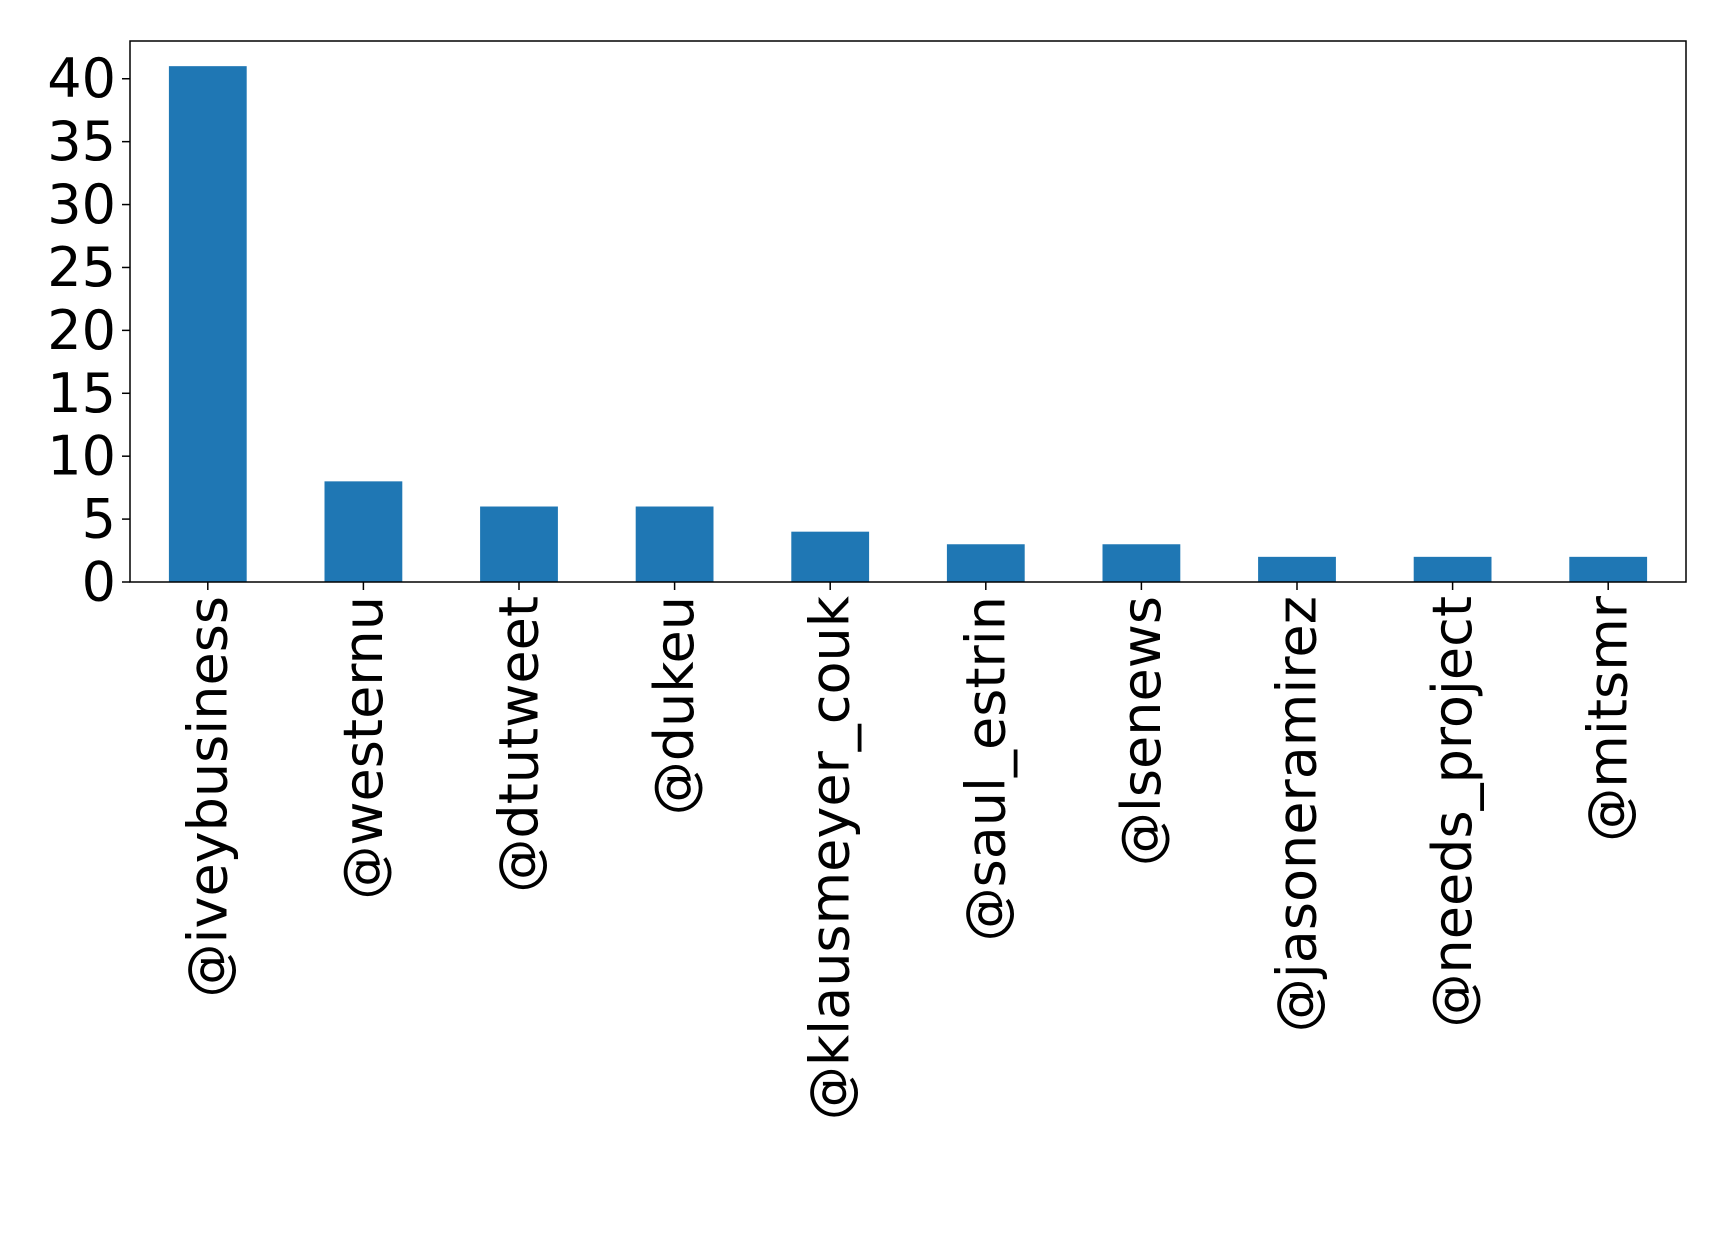  I want to click on x-tick-label: @lsenews, so click(1141, 731).